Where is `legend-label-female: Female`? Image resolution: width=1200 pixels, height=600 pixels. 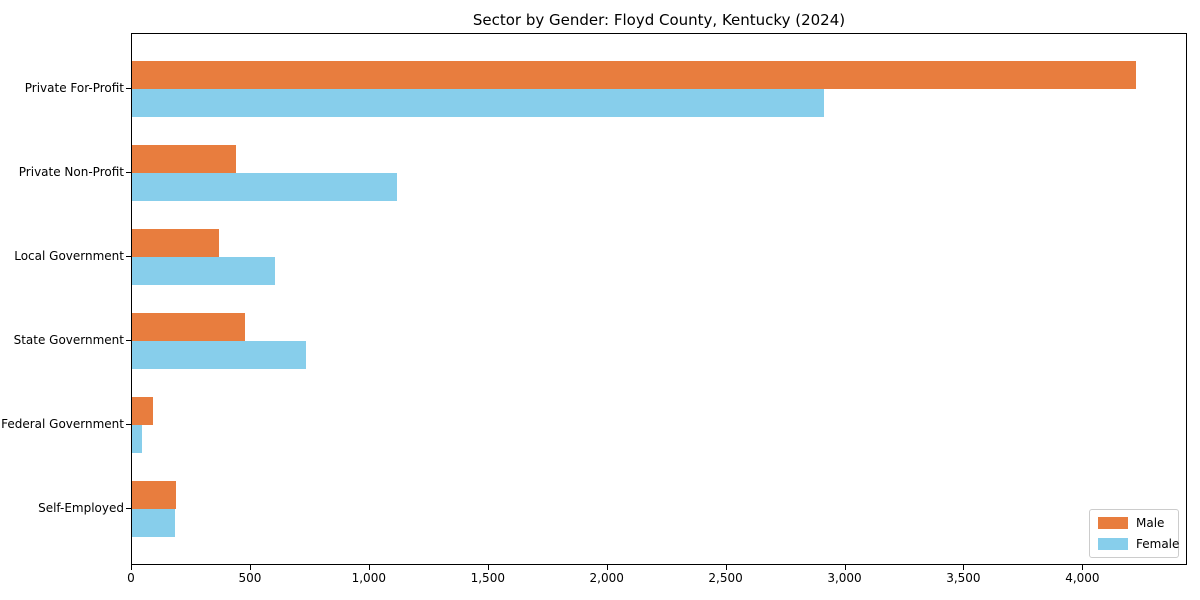 legend-label-female: Female is located at coordinates (1158, 544).